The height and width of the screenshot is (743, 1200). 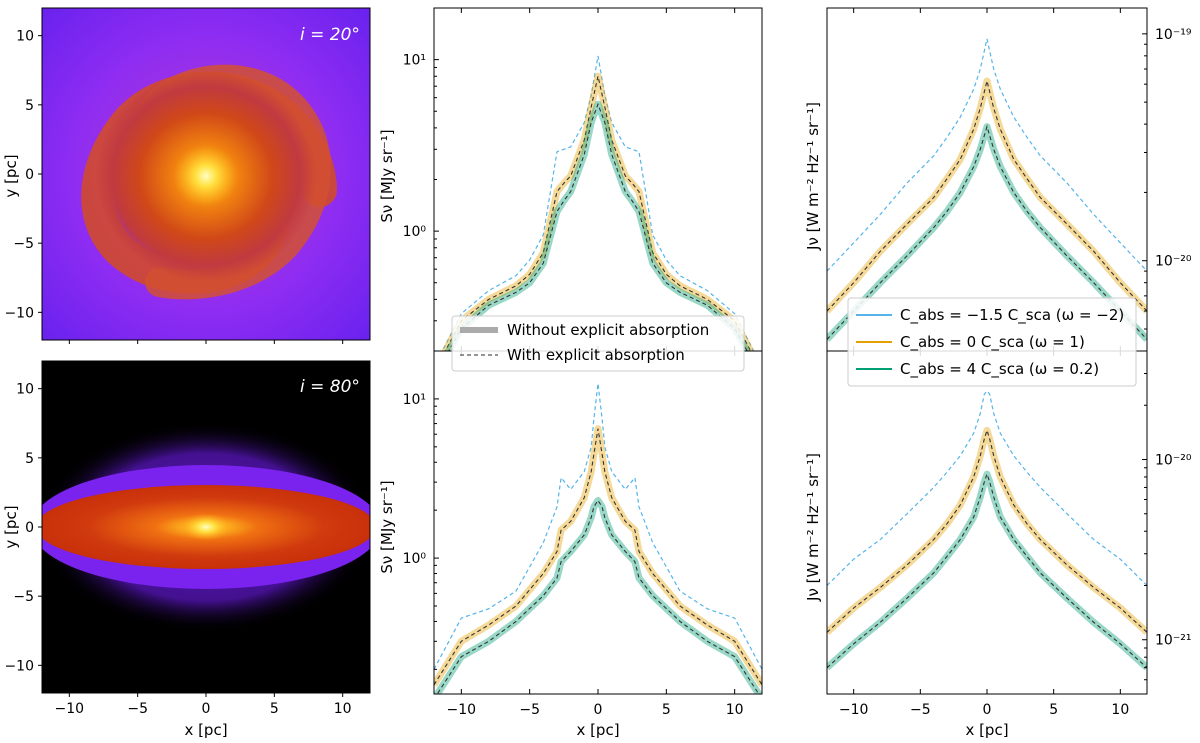 I want to click on s-top-ylabel: Sν [MJy sr⁻¹], so click(x=387, y=175).